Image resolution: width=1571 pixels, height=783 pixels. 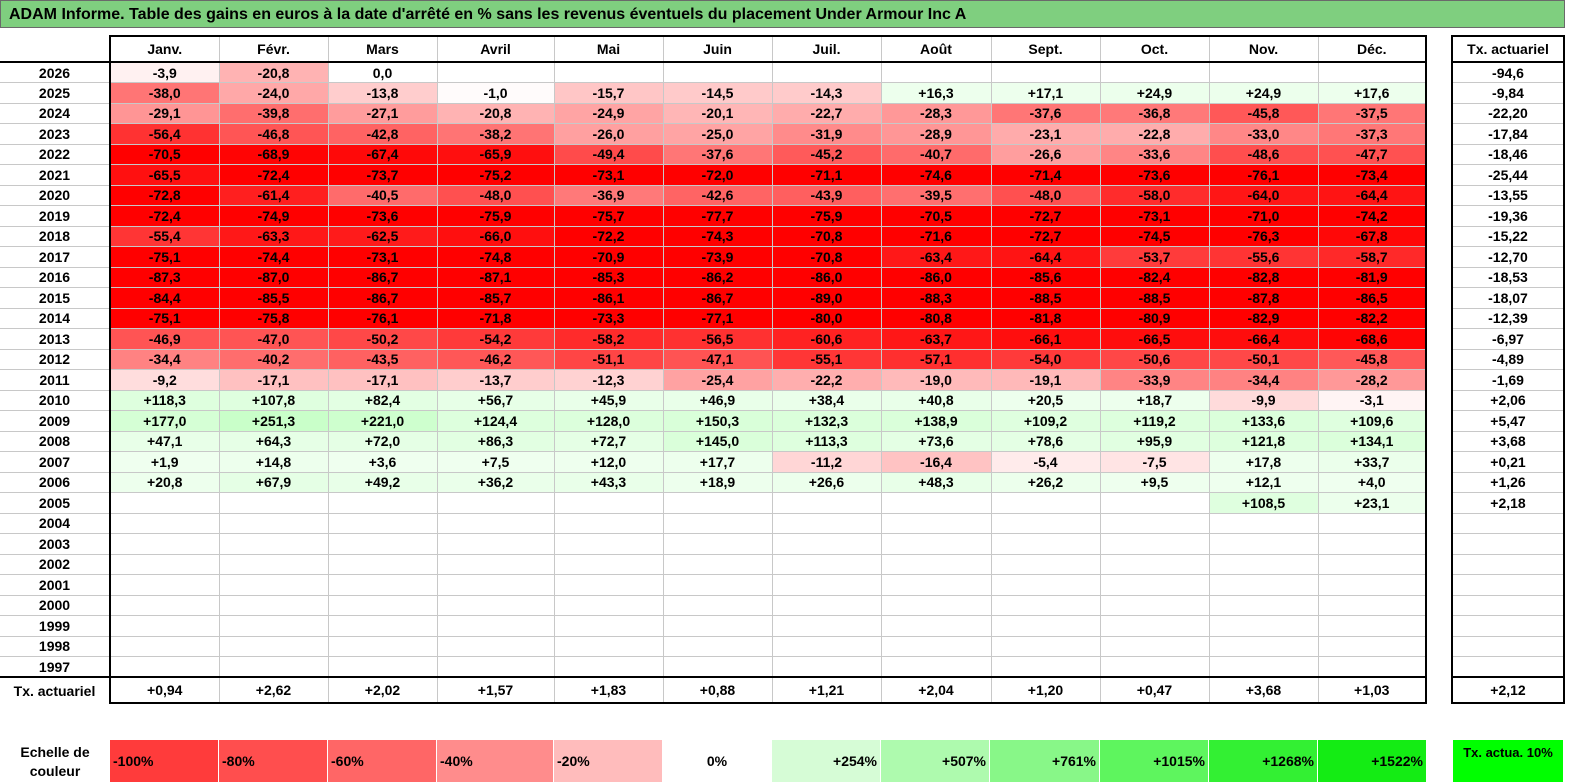 I want to click on gain-cell: -70,5, so click(x=164, y=154).